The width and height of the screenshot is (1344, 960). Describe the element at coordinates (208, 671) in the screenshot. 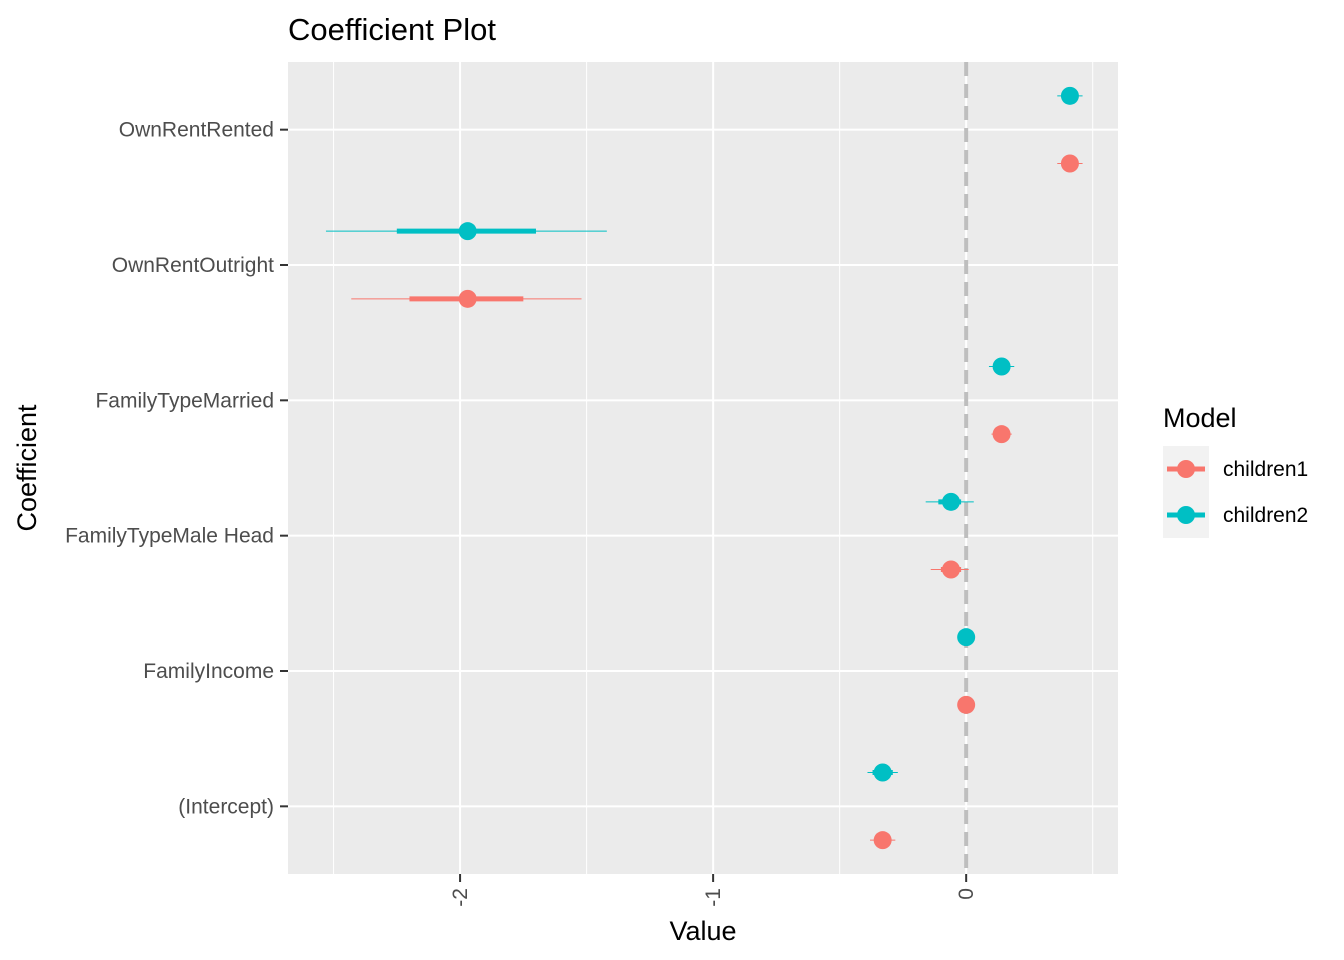

I see `y-tick-label: FamilyIncome` at that location.